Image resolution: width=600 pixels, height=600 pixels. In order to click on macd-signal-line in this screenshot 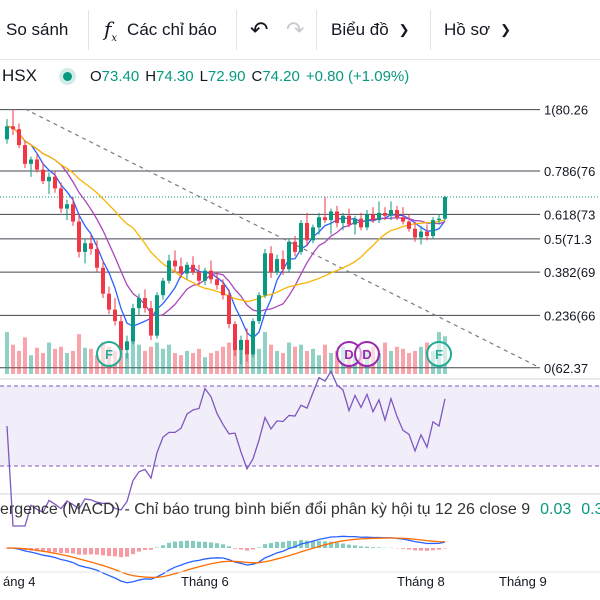, I will do `click(226, 558)`.